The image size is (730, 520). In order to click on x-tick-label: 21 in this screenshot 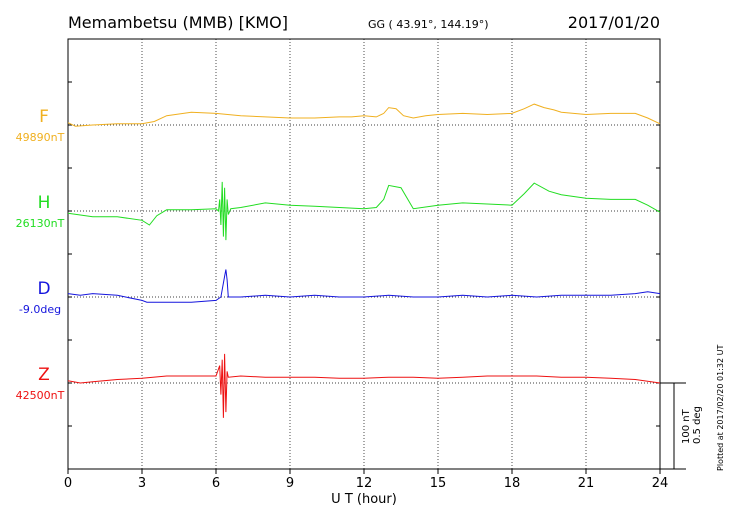, I will do `click(586, 483)`.